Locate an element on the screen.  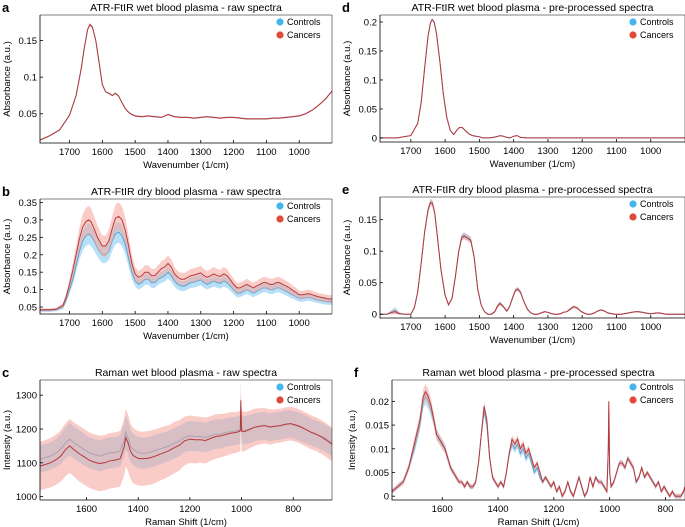
x-axis-label: Raman Shift (1/cm) is located at coordinates (539, 522).